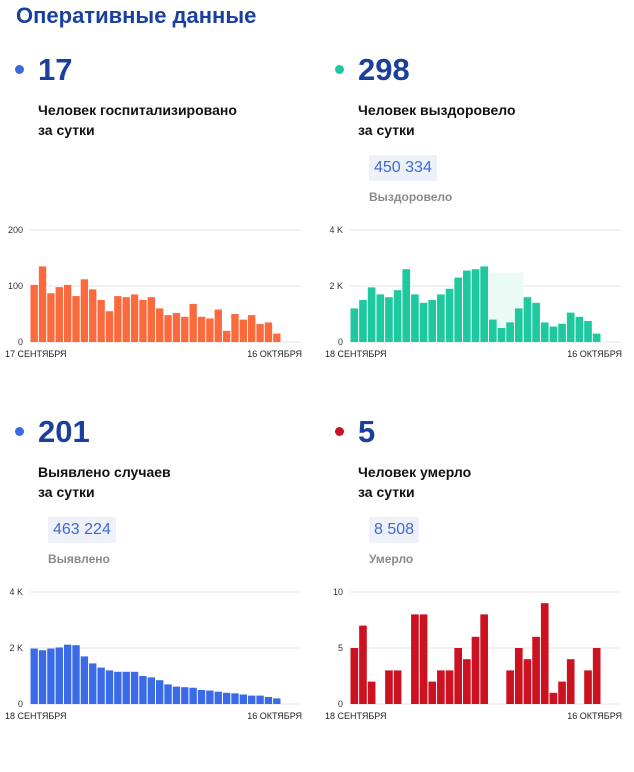 The width and height of the screenshot is (634, 772). What do you see at coordinates (64, 431) in the screenshot?
I see `cases-value: 201` at bounding box center [64, 431].